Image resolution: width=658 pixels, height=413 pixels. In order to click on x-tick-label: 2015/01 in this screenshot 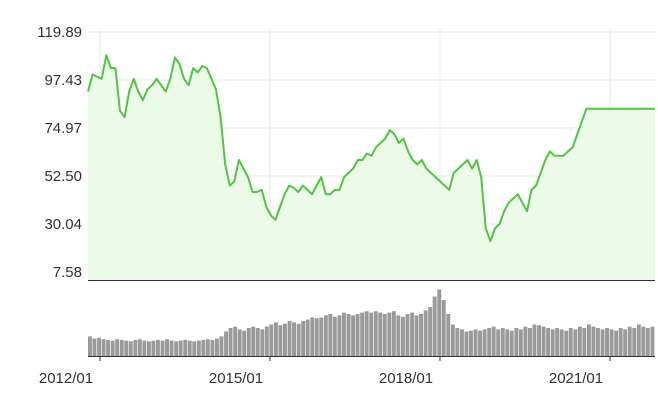, I will do `click(236, 378)`.